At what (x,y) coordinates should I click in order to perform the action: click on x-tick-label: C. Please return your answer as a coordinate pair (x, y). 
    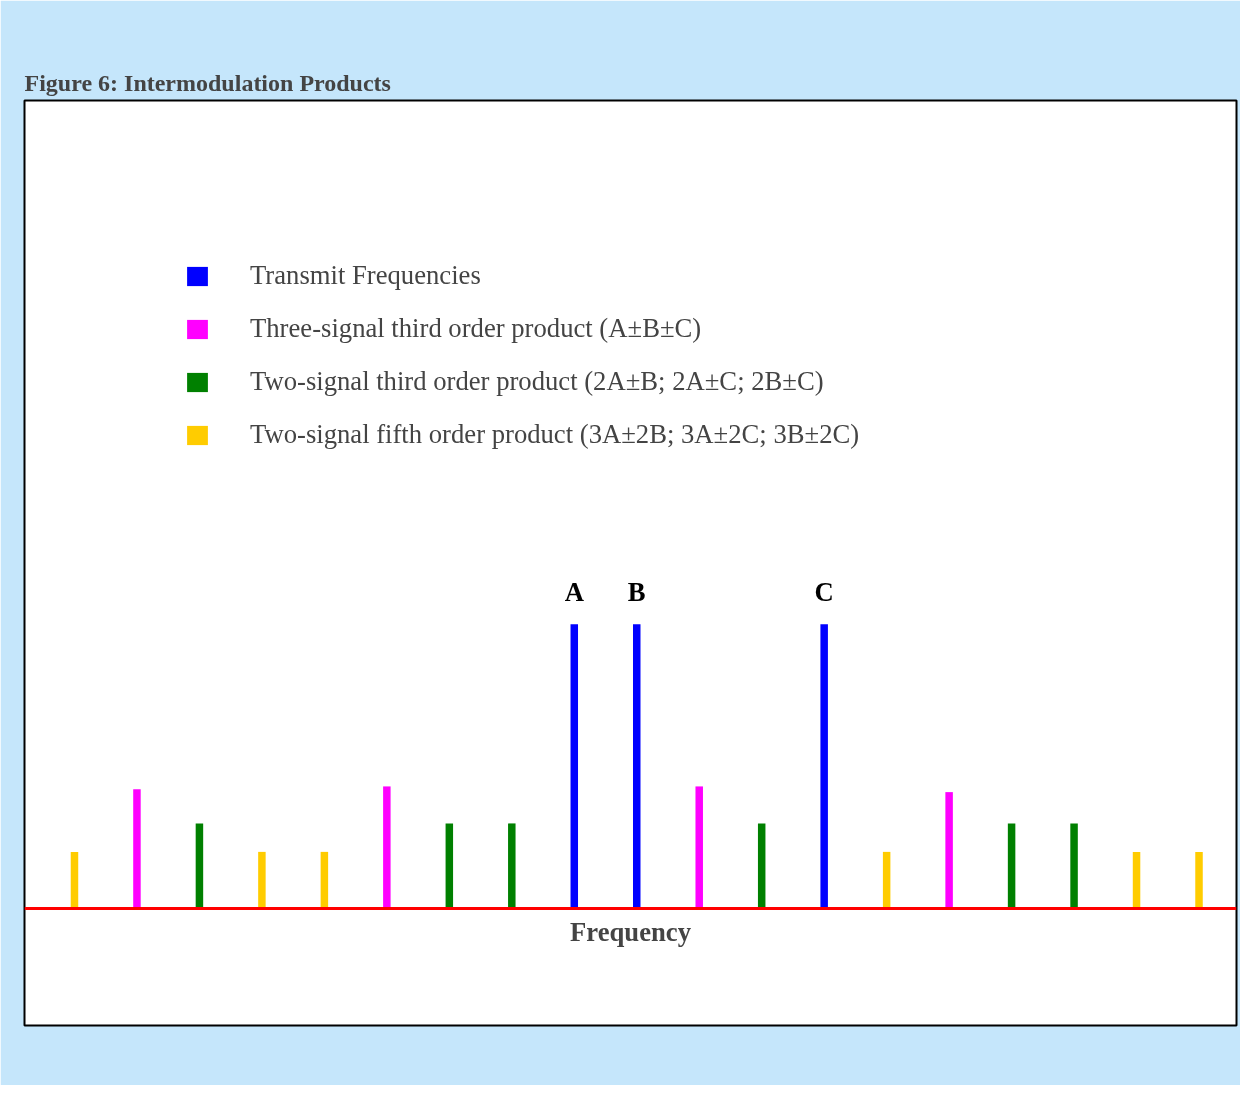
    Looking at the image, I should click on (824, 592).